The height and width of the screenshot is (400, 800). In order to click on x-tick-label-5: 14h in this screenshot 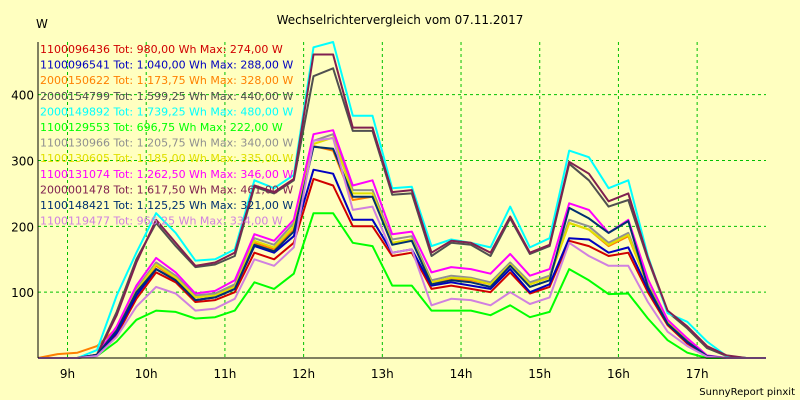, I will do `click(461, 374)`.